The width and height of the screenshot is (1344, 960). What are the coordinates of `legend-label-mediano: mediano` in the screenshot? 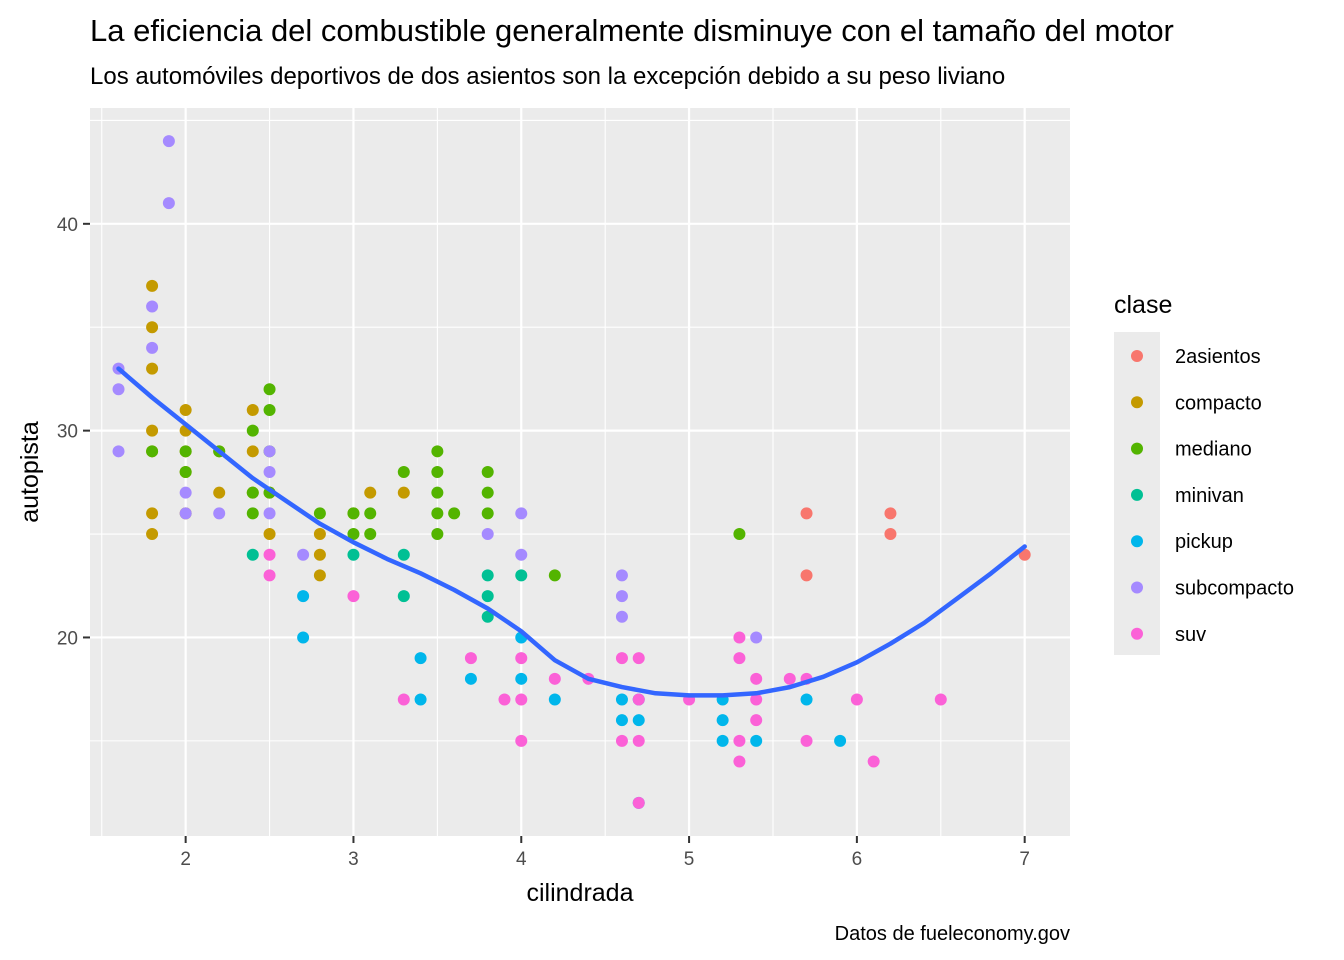 It's located at (1213, 450).